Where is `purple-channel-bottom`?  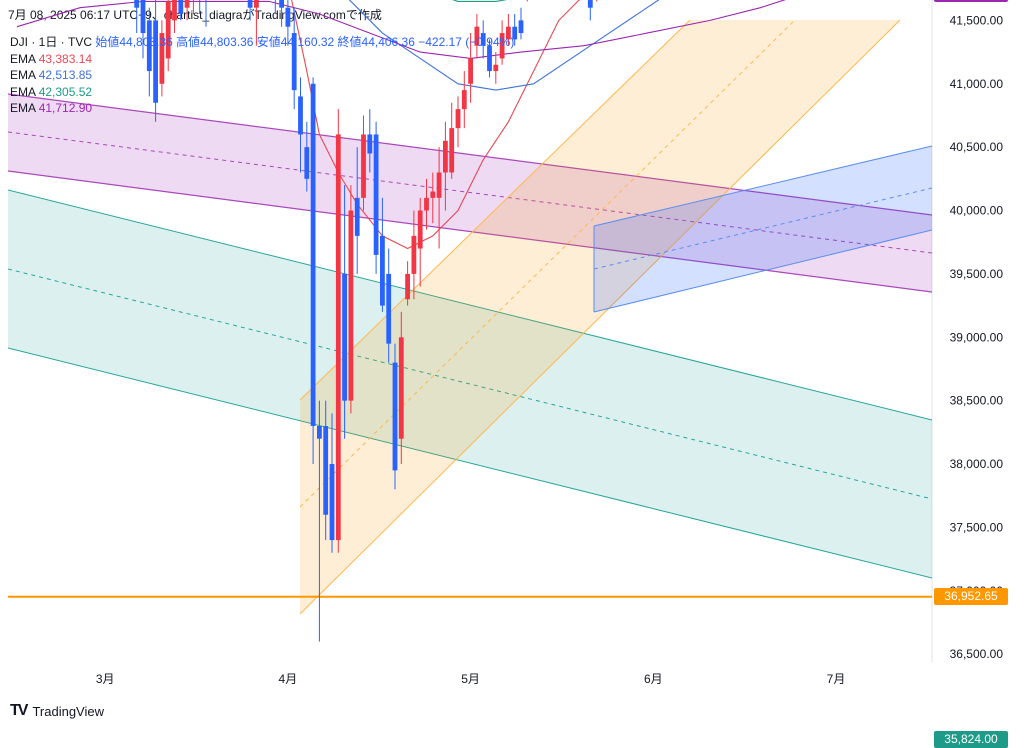
purple-channel-bottom is located at coordinates (470, 231).